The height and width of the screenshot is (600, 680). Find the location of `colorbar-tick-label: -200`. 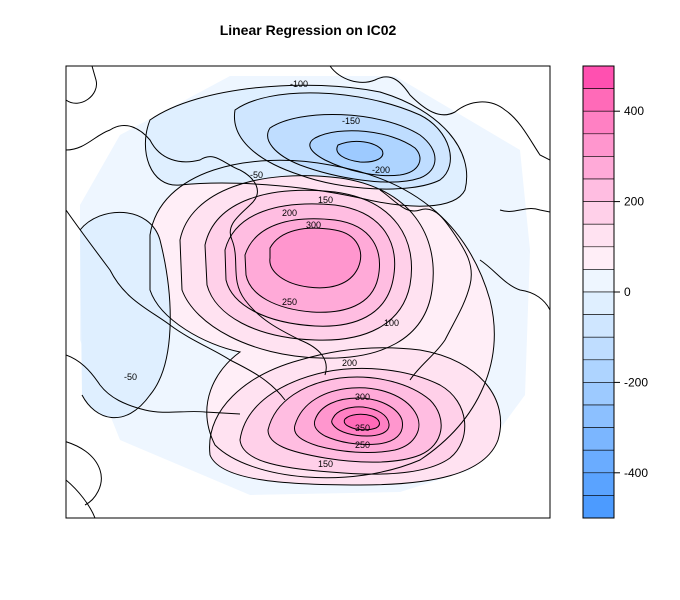

colorbar-tick-label: -200 is located at coordinates (636, 382).